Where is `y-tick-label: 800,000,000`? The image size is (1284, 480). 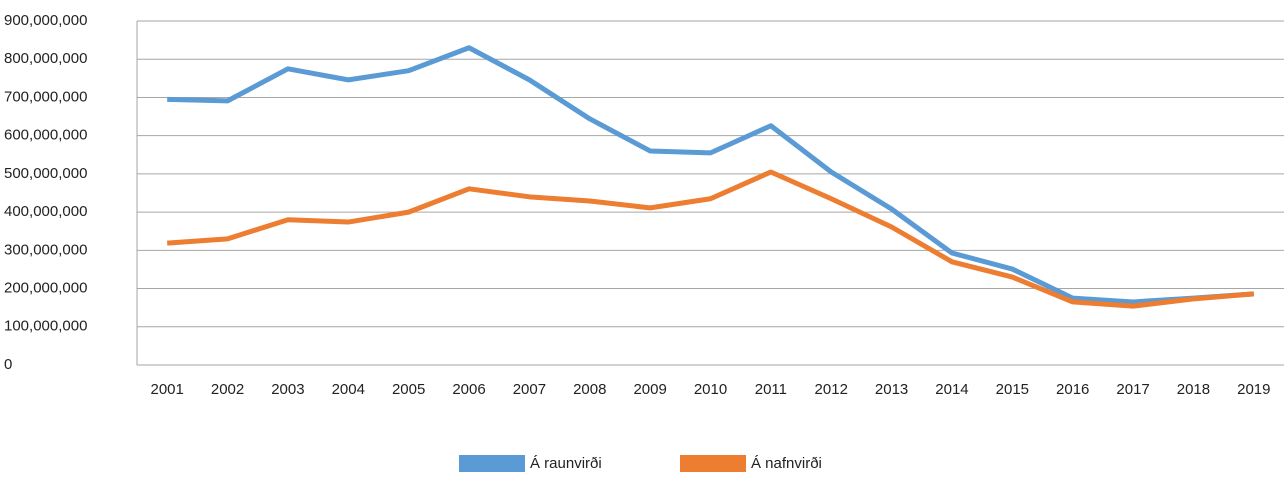 y-tick-label: 800,000,000 is located at coordinates (45, 58).